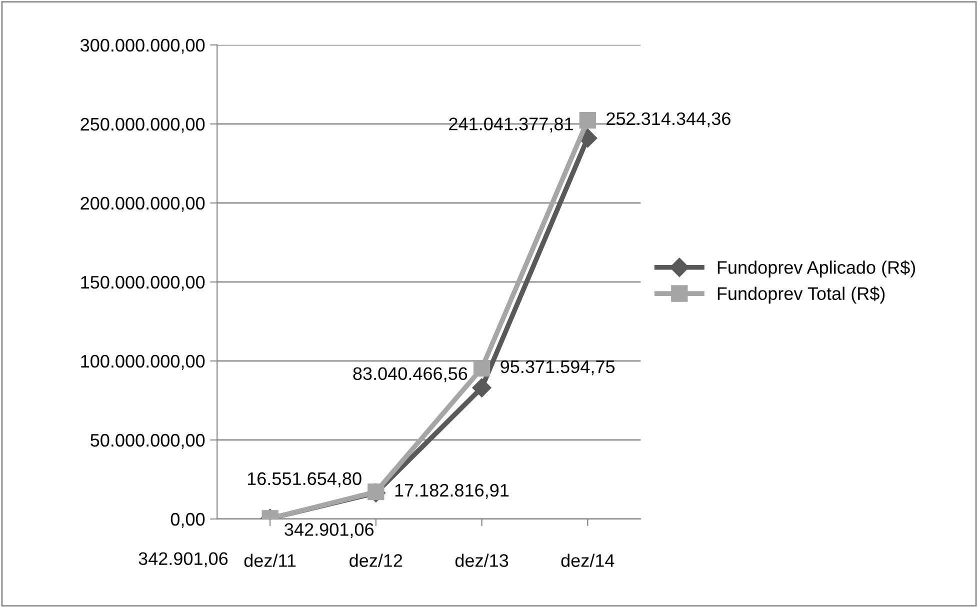 The height and width of the screenshot is (607, 978). Describe the element at coordinates (305, 480) in the screenshot. I see `data-label: 16.551.654,80` at that location.